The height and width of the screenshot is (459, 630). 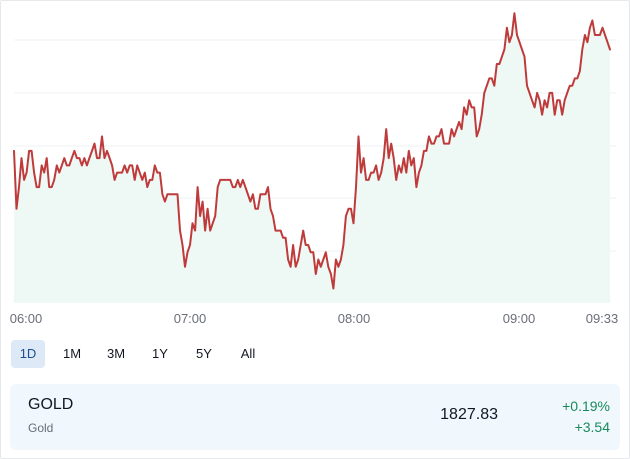 I want to click on range-button-1y: 1Y, so click(x=160, y=353).